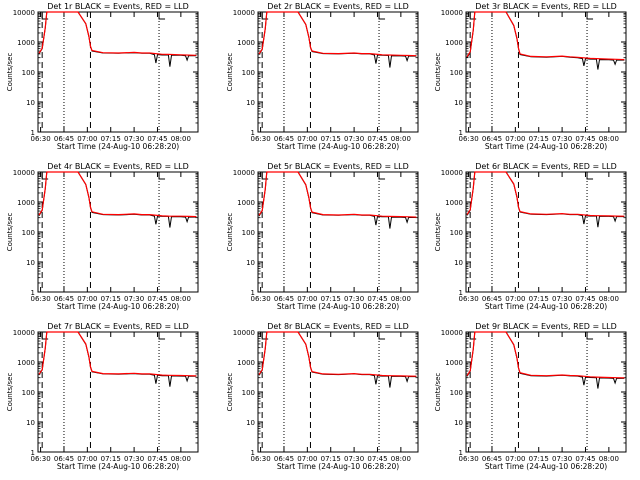  What do you see at coordinates (118, 326) in the screenshot?
I see `chart-title: Det 7r BLACK = Events, RED = LLD` at bounding box center [118, 326].